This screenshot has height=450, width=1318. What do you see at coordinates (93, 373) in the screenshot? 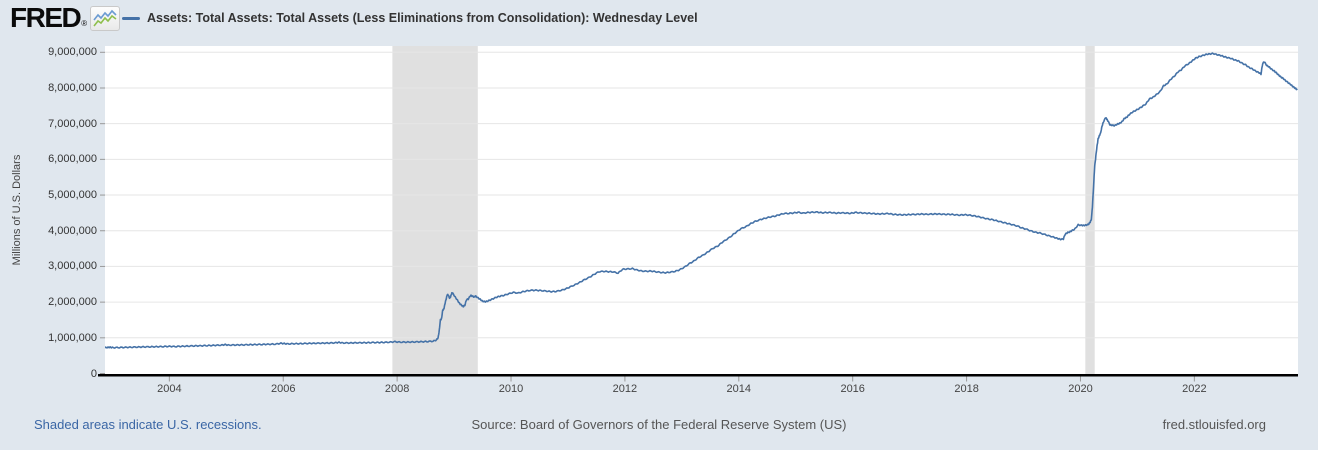
I see `y-tick-label: 0` at bounding box center [93, 373].